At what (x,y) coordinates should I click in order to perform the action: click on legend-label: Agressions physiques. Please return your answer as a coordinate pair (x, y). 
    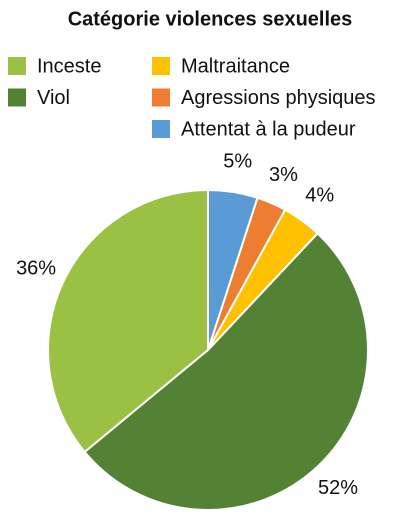
    Looking at the image, I should click on (278, 98).